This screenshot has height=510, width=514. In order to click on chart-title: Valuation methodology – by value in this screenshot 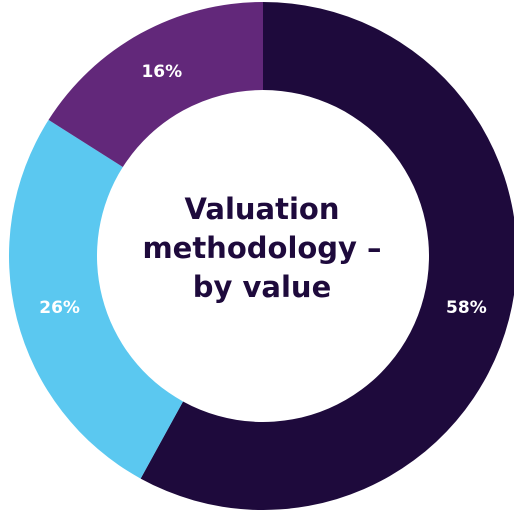, I will do `click(262, 248)`.